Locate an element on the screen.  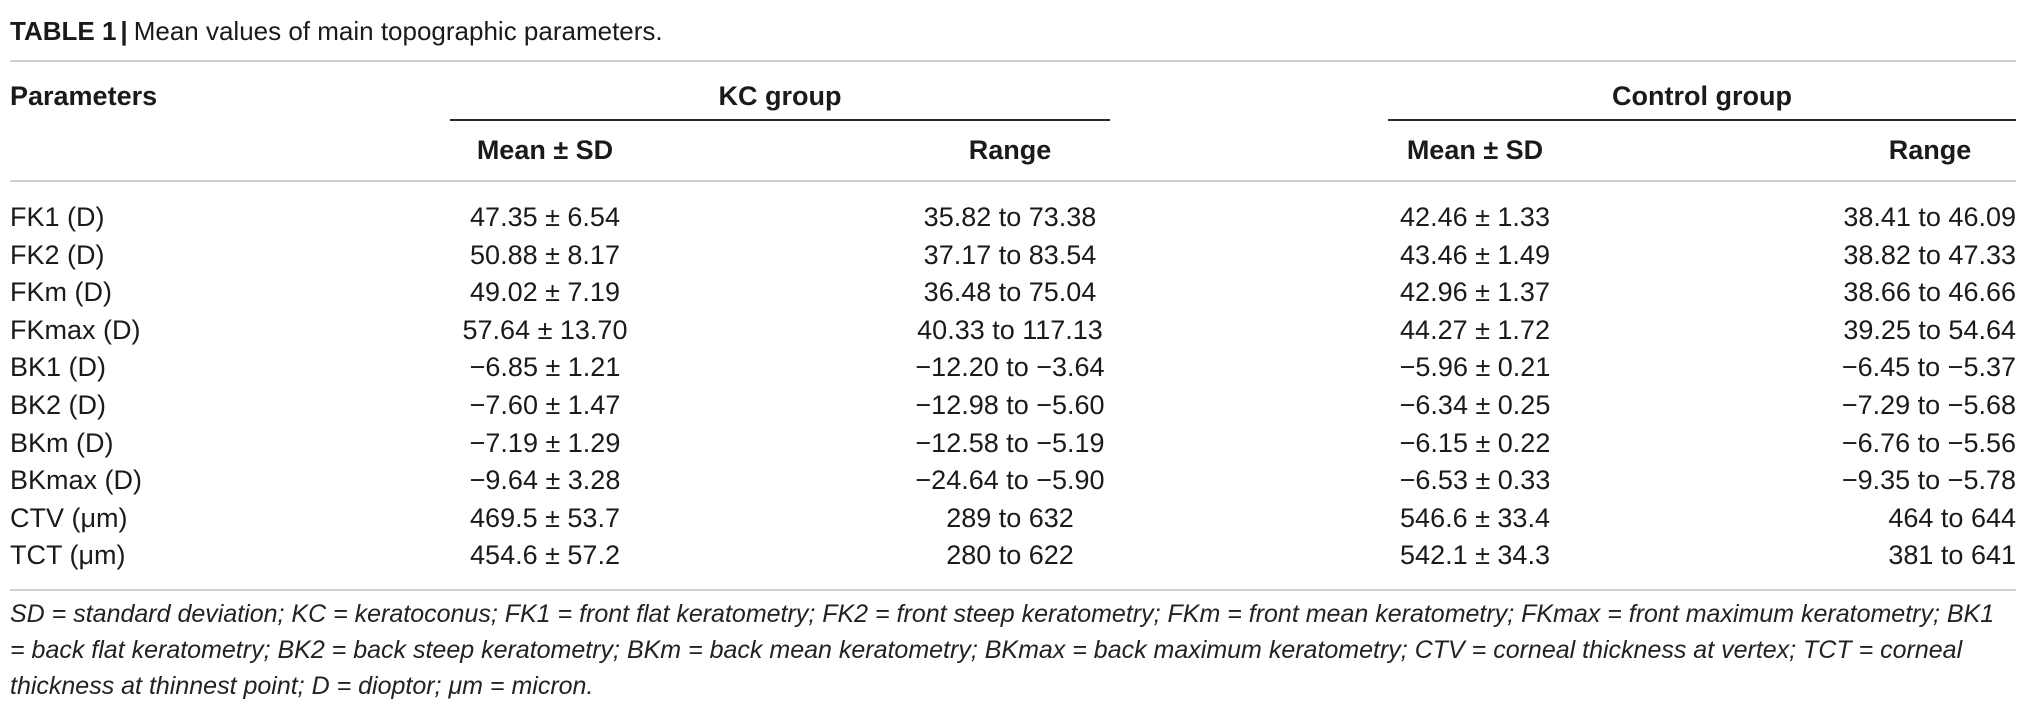
cell-kc-mean: 469.5 ± 53.7 is located at coordinates (545, 517).